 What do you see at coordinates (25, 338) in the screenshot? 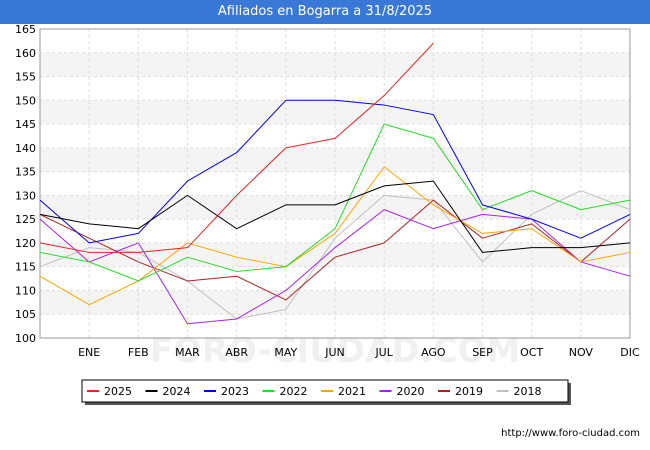
I see `y-tick-label: 100` at bounding box center [25, 338].